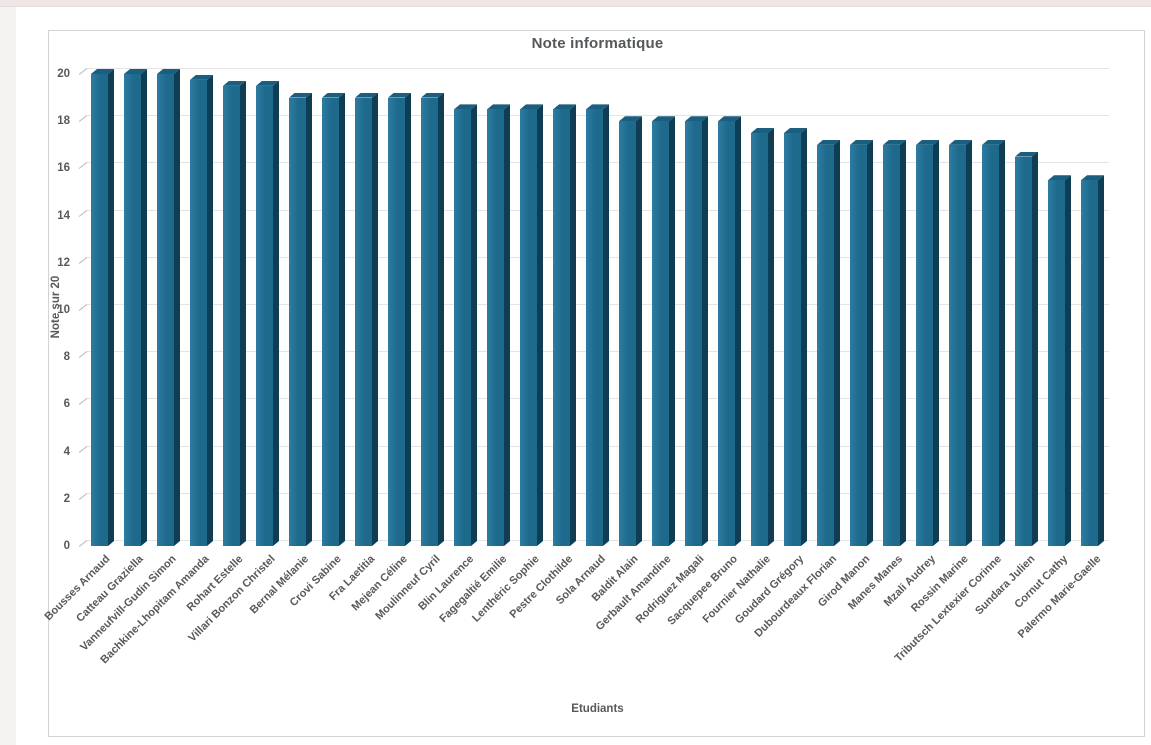 This screenshot has height=745, width=1151. What do you see at coordinates (66, 404) in the screenshot?
I see `y-tick-label: 6` at bounding box center [66, 404].